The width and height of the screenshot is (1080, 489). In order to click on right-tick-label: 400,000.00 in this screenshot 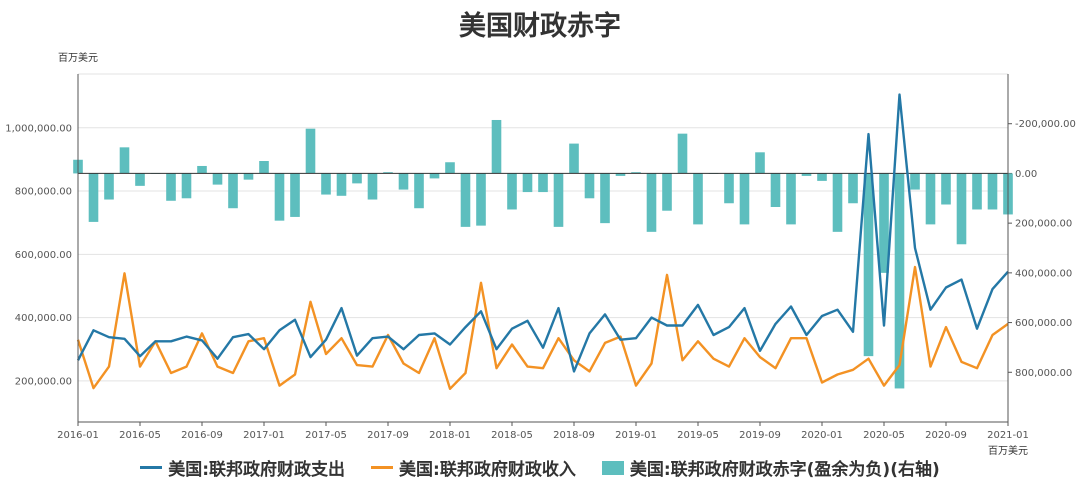, I will do `click(1043, 273)`.